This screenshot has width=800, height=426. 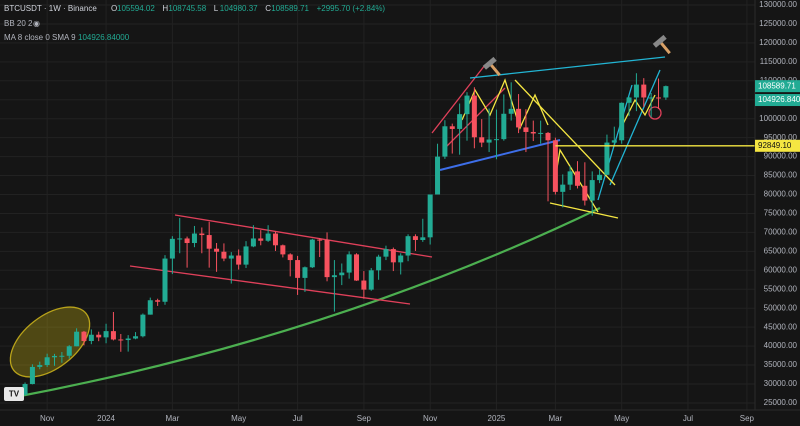 What do you see at coordinates (114, 8) in the screenshot?
I see `ohlc-key: O` at bounding box center [114, 8].